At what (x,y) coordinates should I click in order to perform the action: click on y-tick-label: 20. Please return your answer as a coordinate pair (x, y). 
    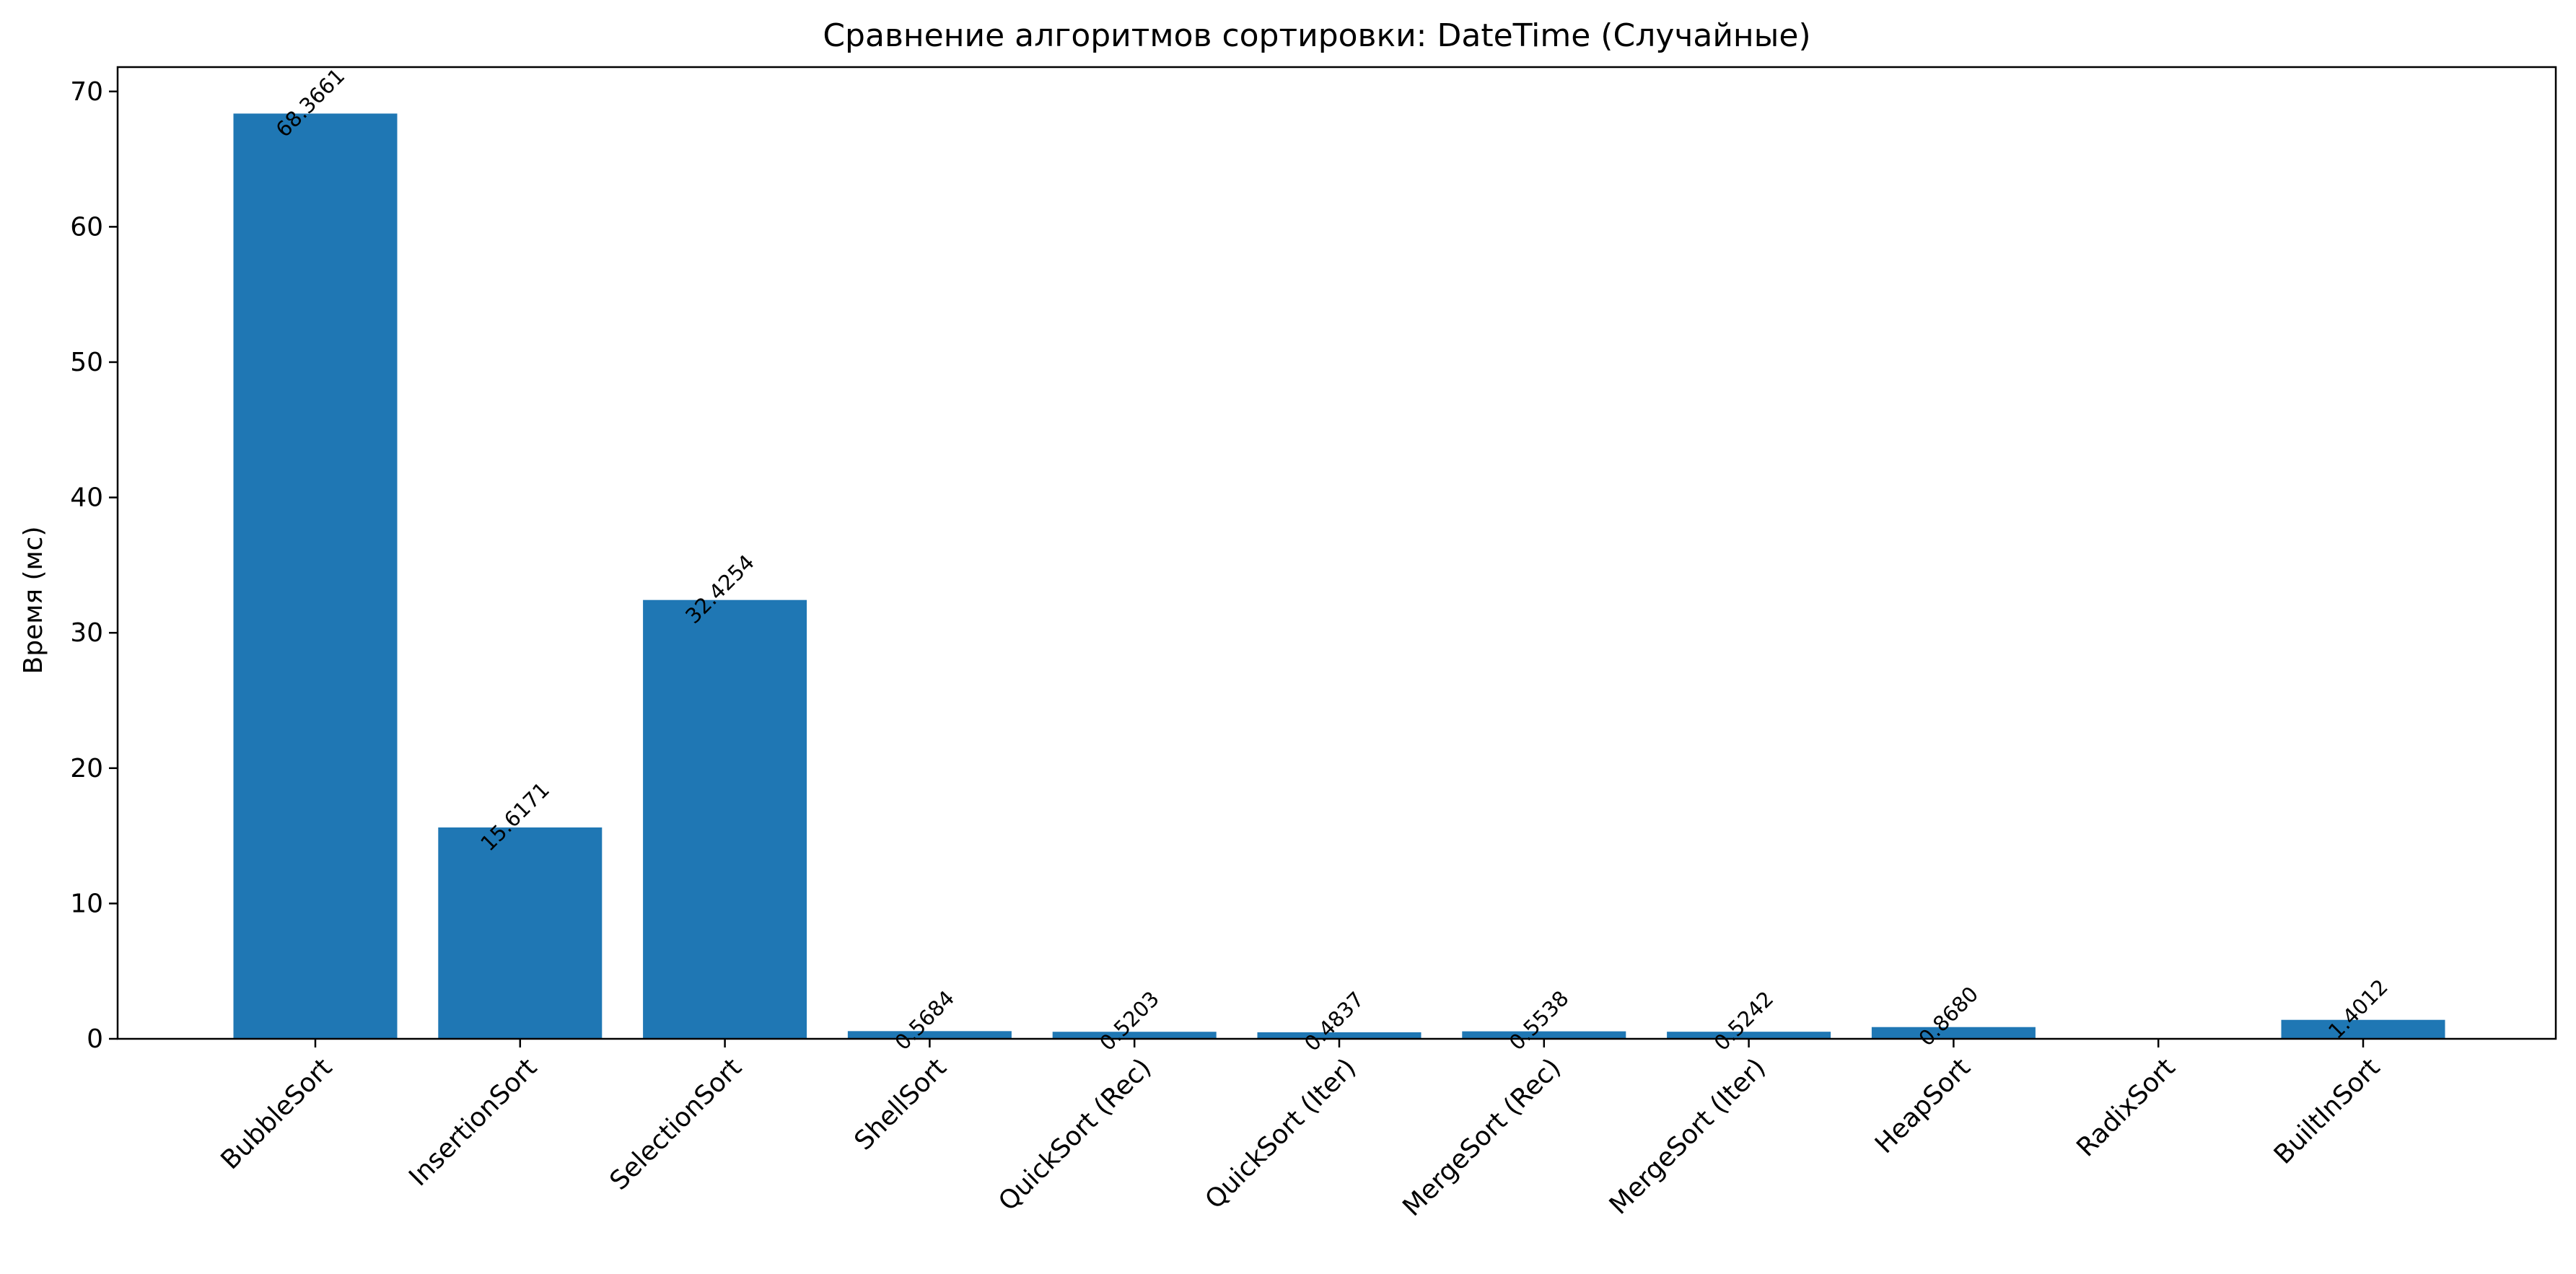
    Looking at the image, I should click on (86, 769).